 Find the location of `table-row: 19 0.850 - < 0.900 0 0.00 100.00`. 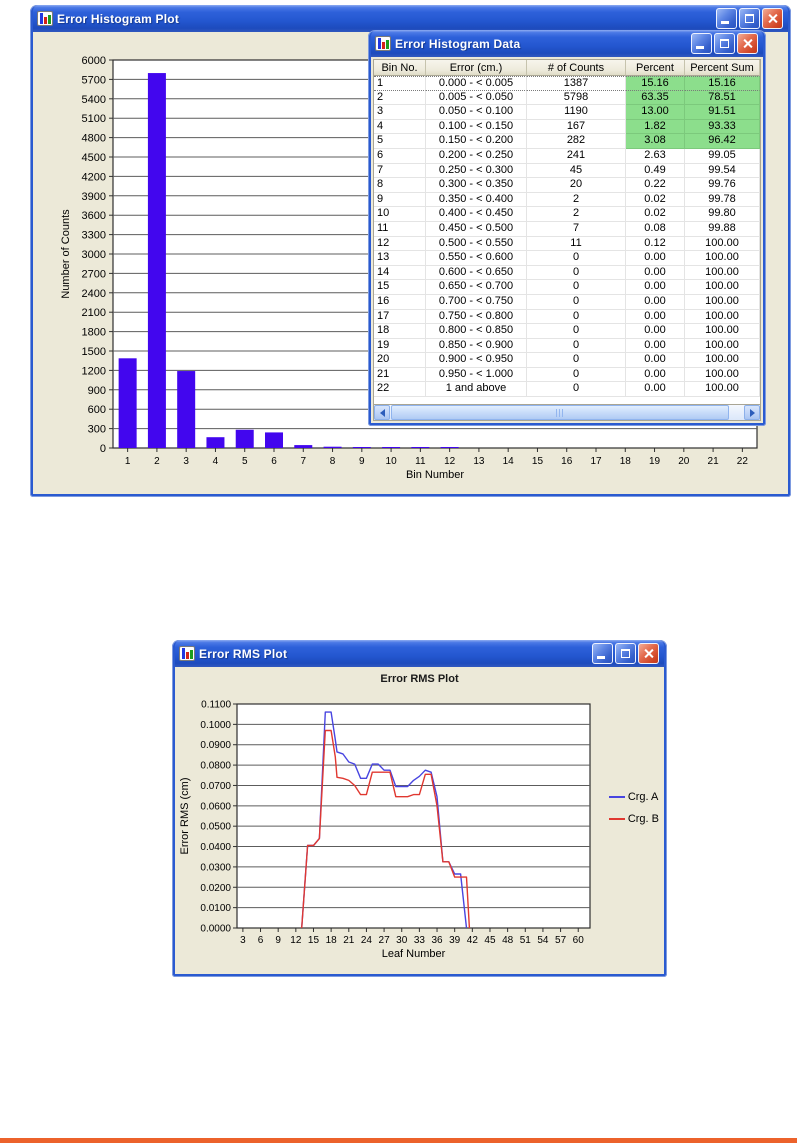

table-row: 19 0.850 - < 0.900 0 0.00 100.00 is located at coordinates (567, 346).